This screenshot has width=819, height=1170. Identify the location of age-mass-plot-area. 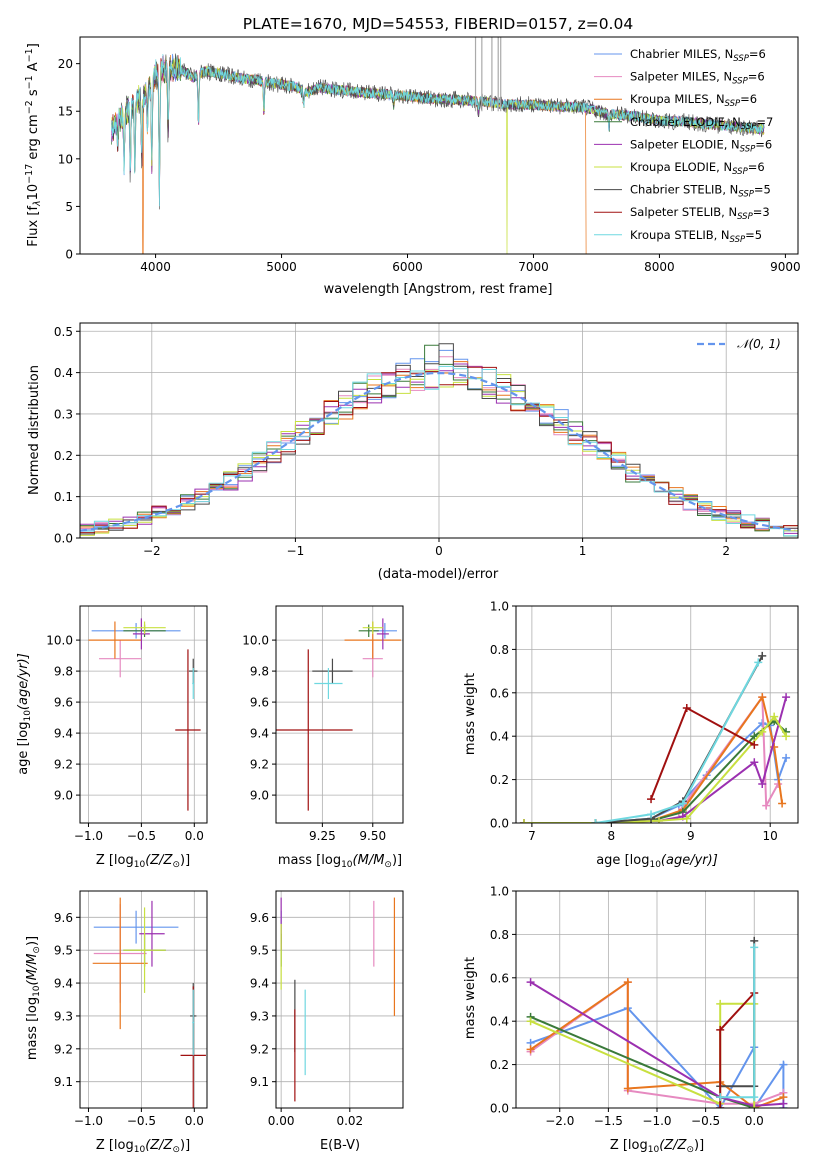
(339, 714).